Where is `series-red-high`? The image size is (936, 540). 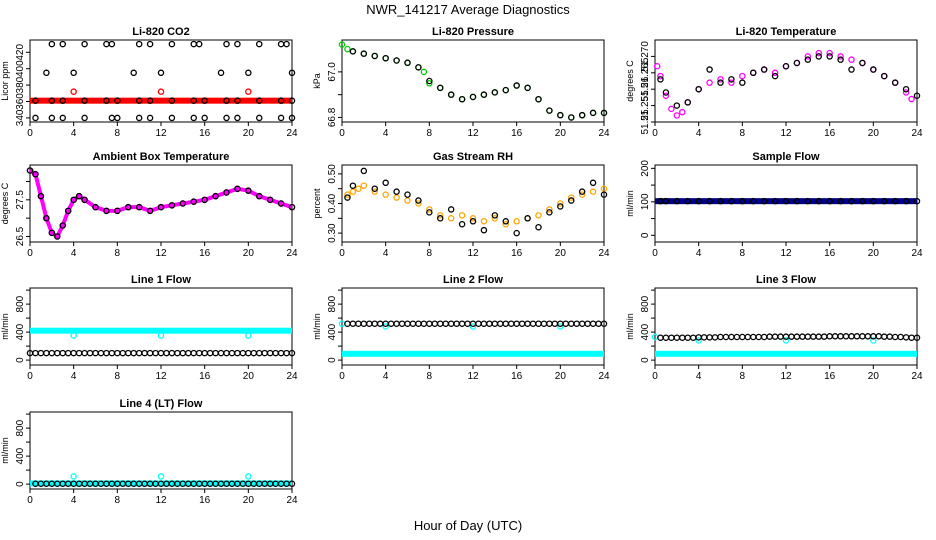
series-red-high is located at coordinates (161, 91).